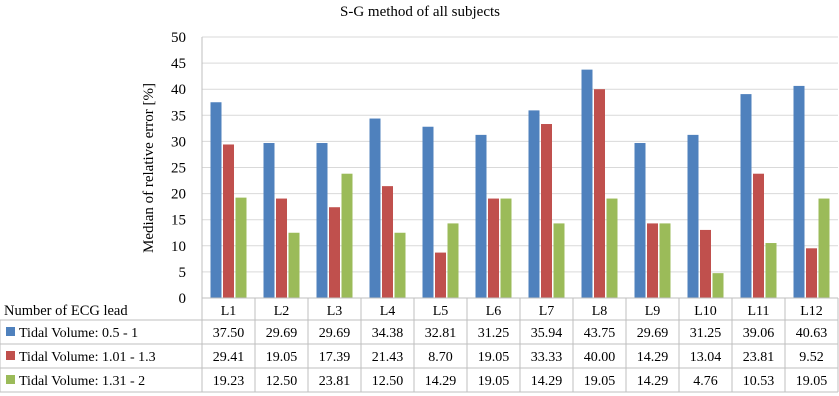 The height and width of the screenshot is (396, 839). What do you see at coordinates (282, 311) in the screenshot?
I see `x-tick-label: L2` at bounding box center [282, 311].